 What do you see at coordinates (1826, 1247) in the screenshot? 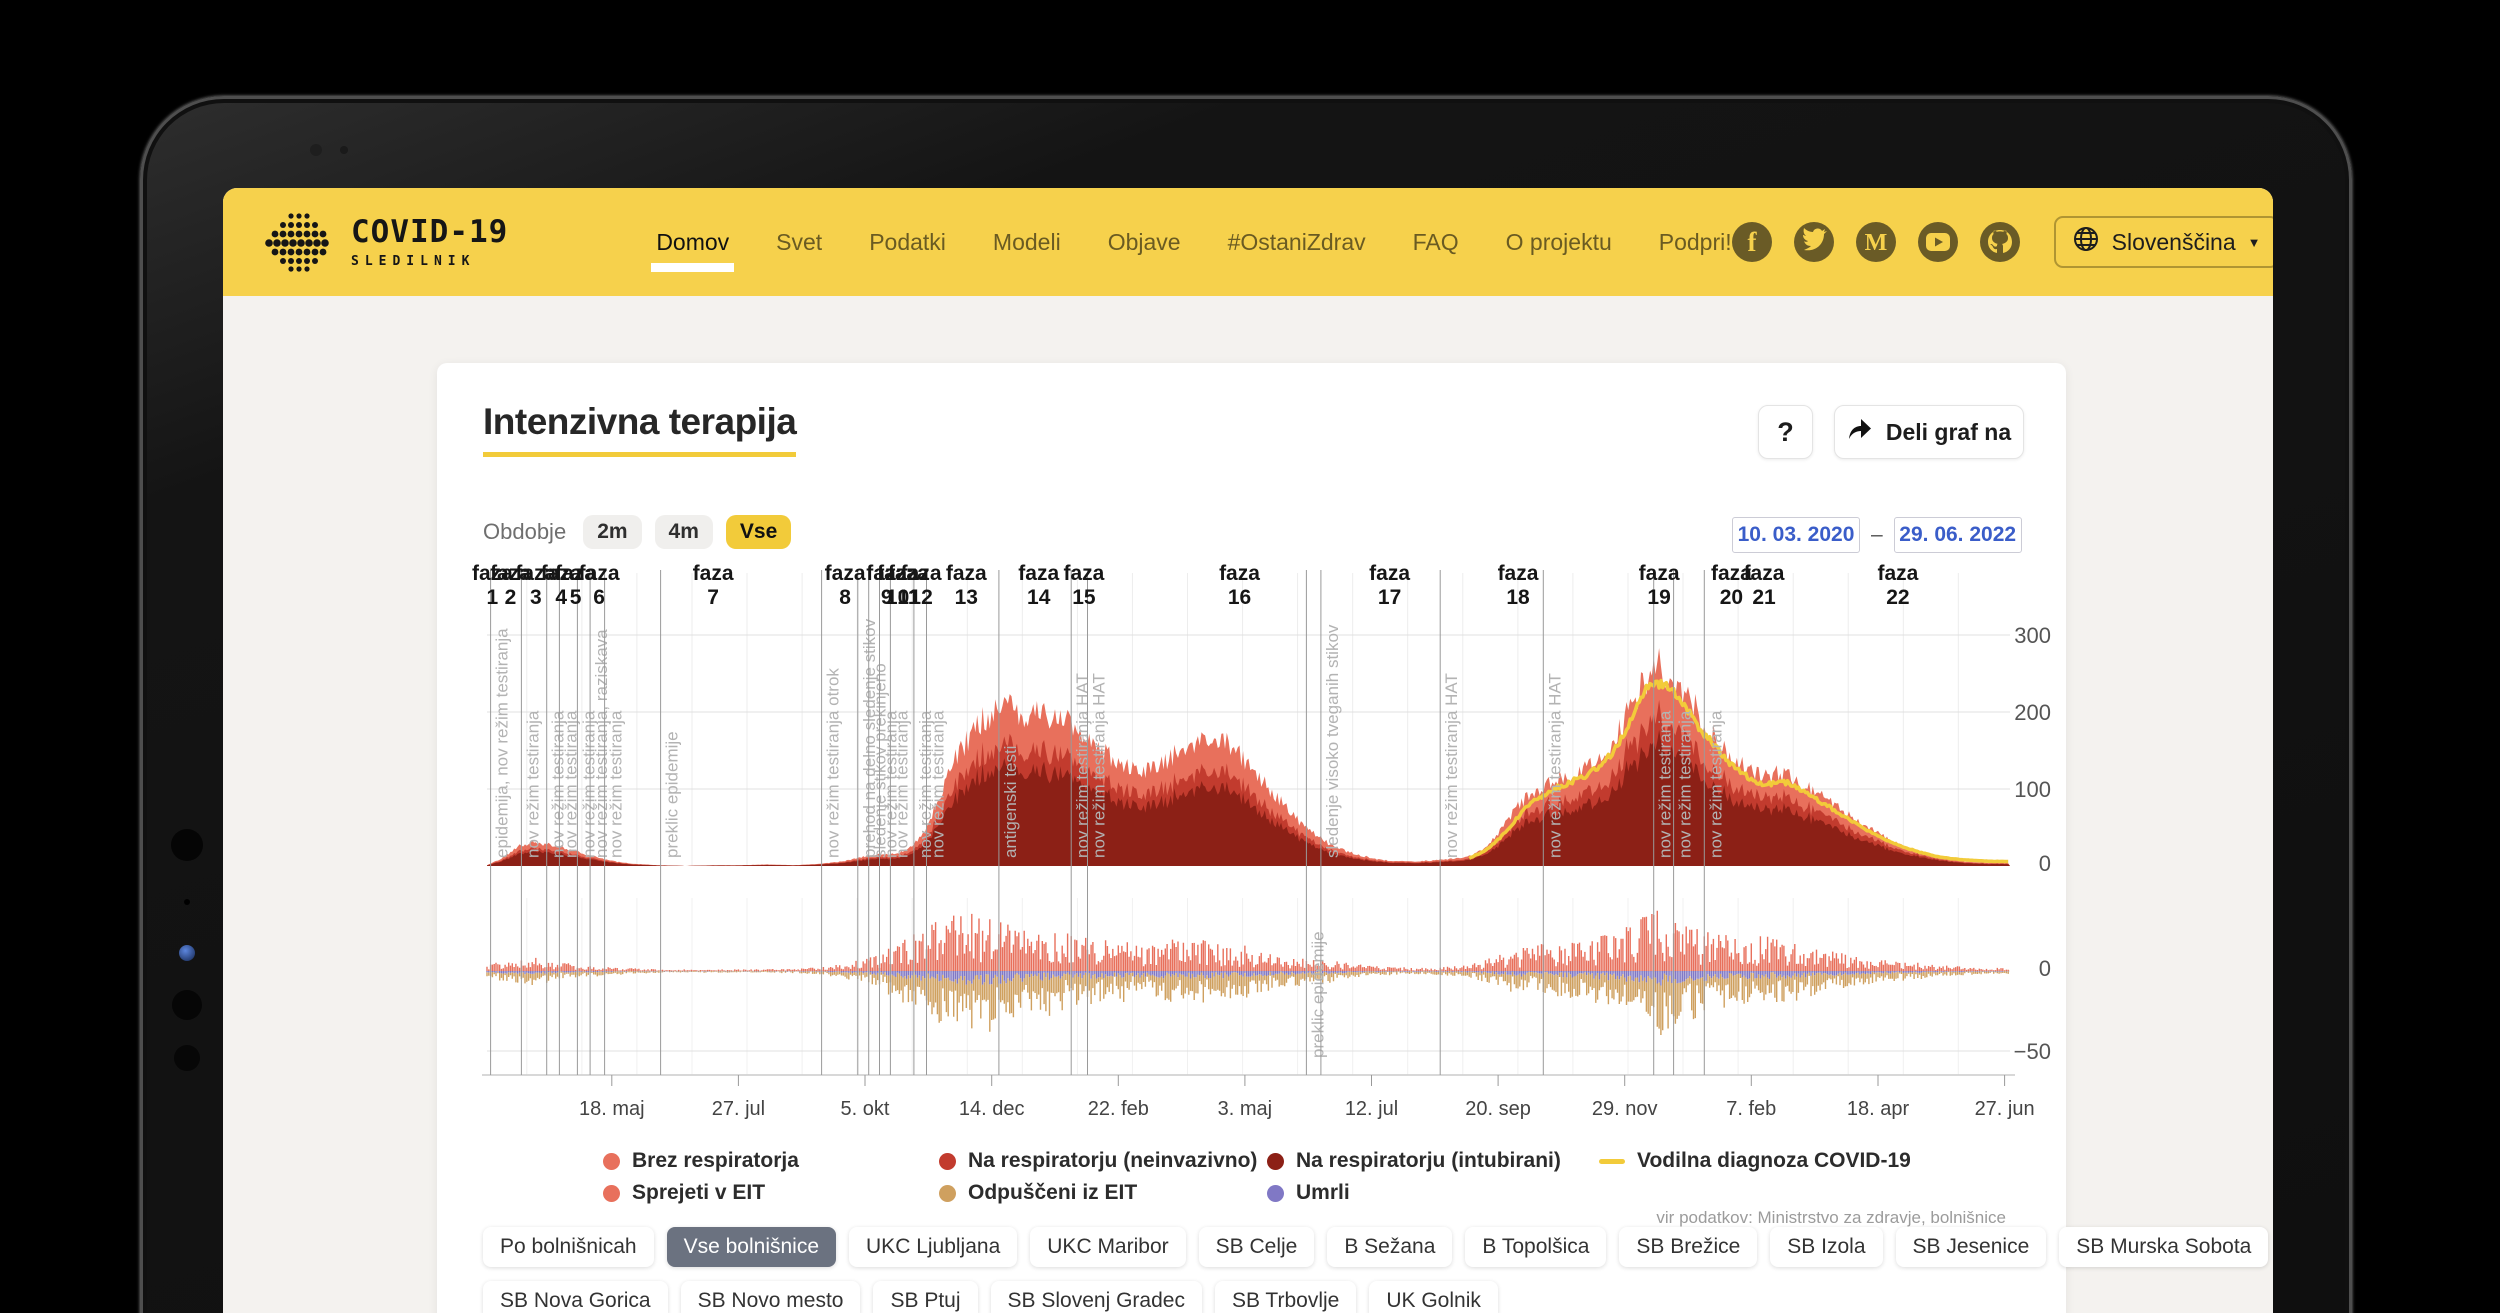
I see `hospital-filter-sb-izola: SB Izola` at bounding box center [1826, 1247].